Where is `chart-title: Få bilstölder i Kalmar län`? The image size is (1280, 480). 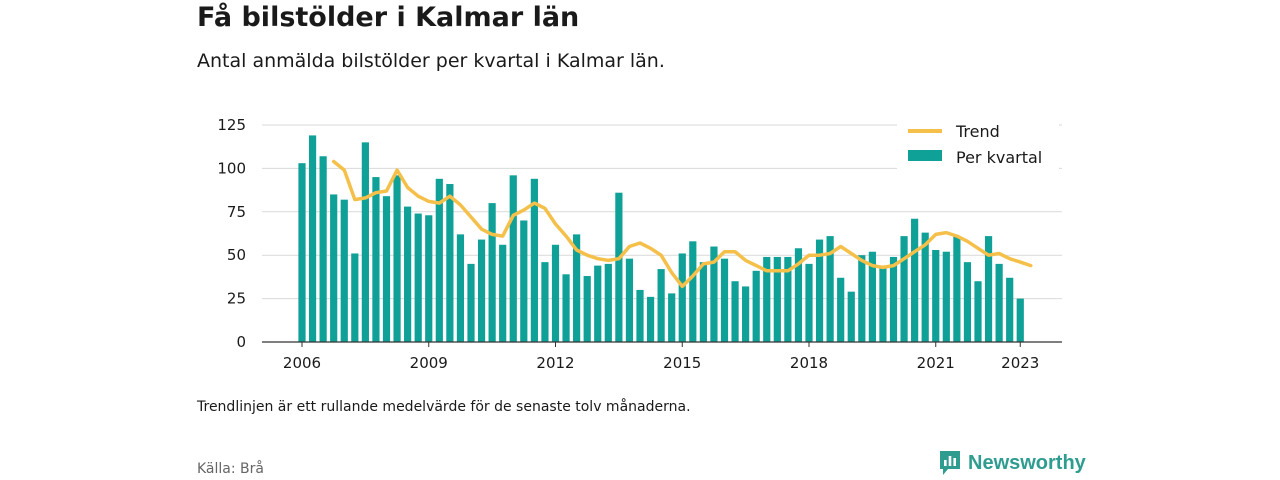 chart-title: Få bilstölder i Kalmar län is located at coordinates (388, 17).